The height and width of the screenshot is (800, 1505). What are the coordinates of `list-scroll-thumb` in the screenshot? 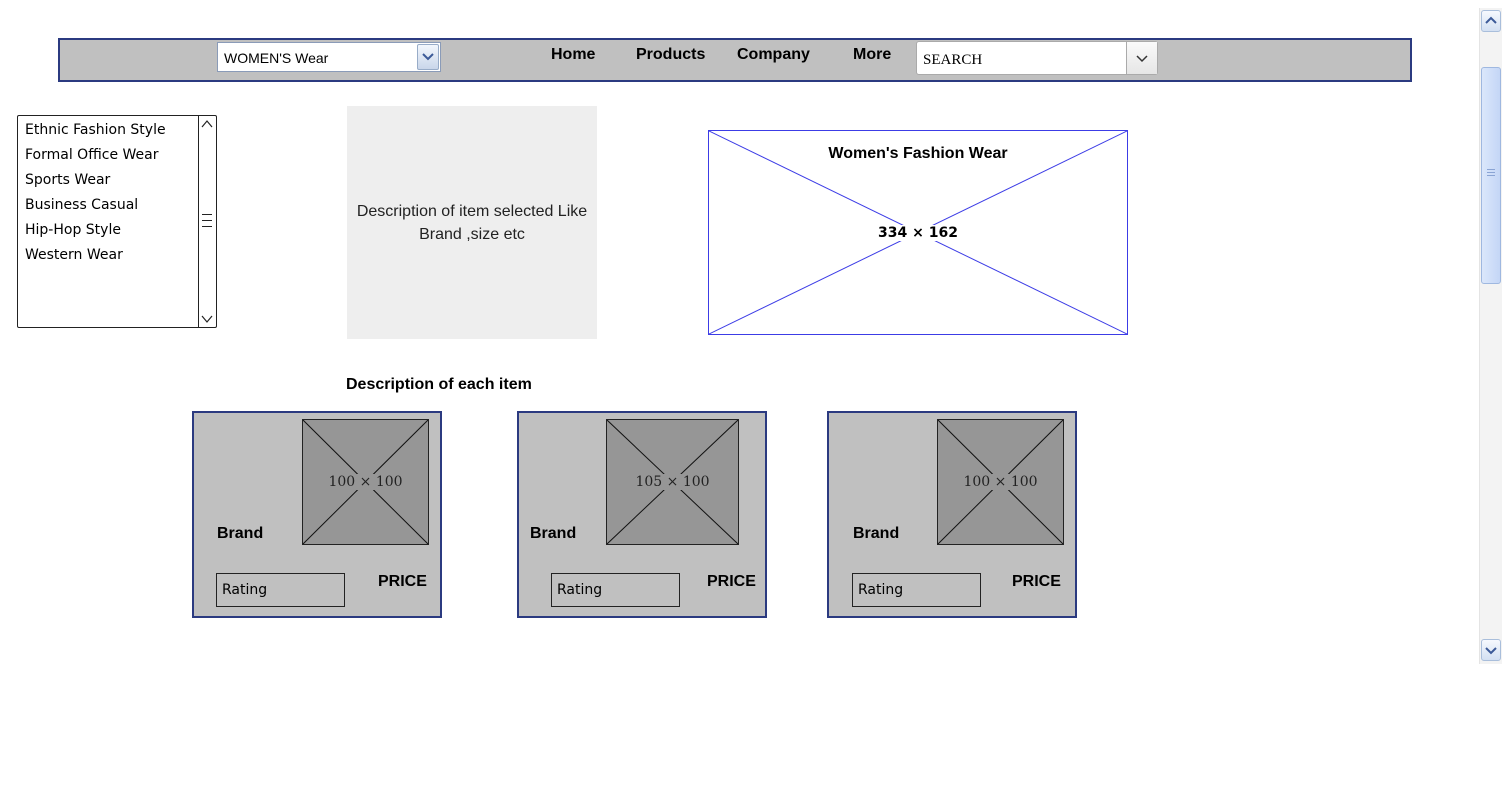 It's located at (207, 223).